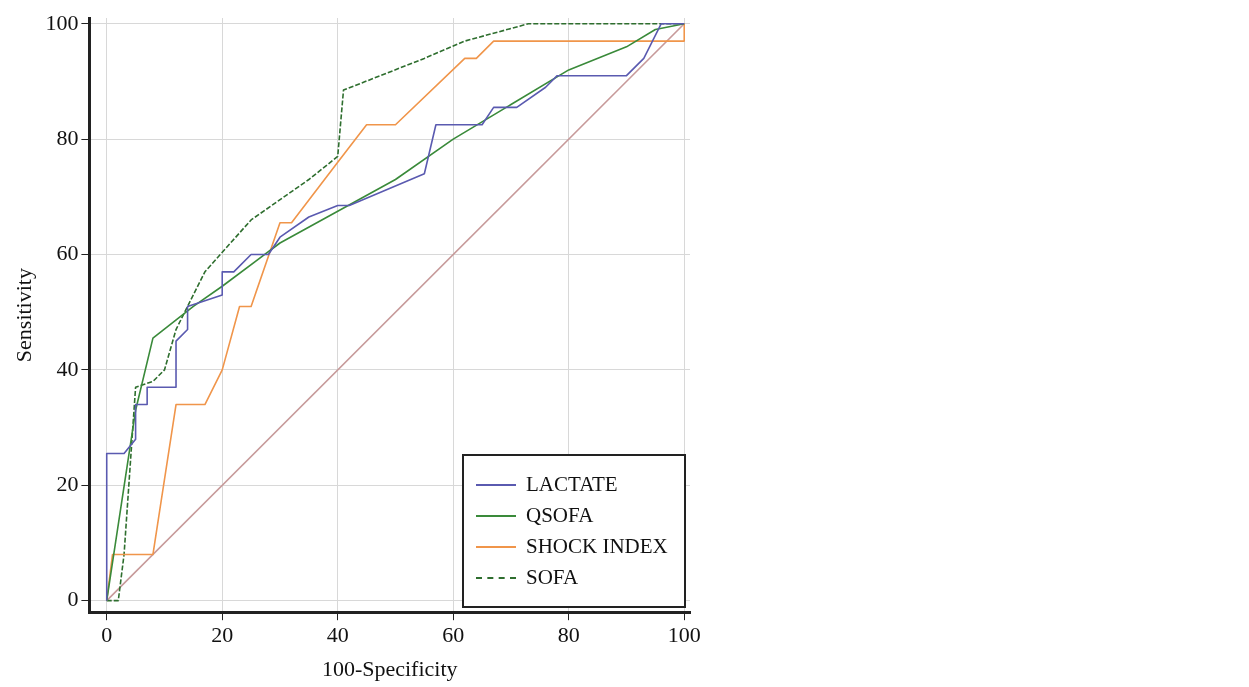 The height and width of the screenshot is (687, 1249). What do you see at coordinates (389, 668) in the screenshot?
I see `x-axis-title: 100-Specificity` at bounding box center [389, 668].